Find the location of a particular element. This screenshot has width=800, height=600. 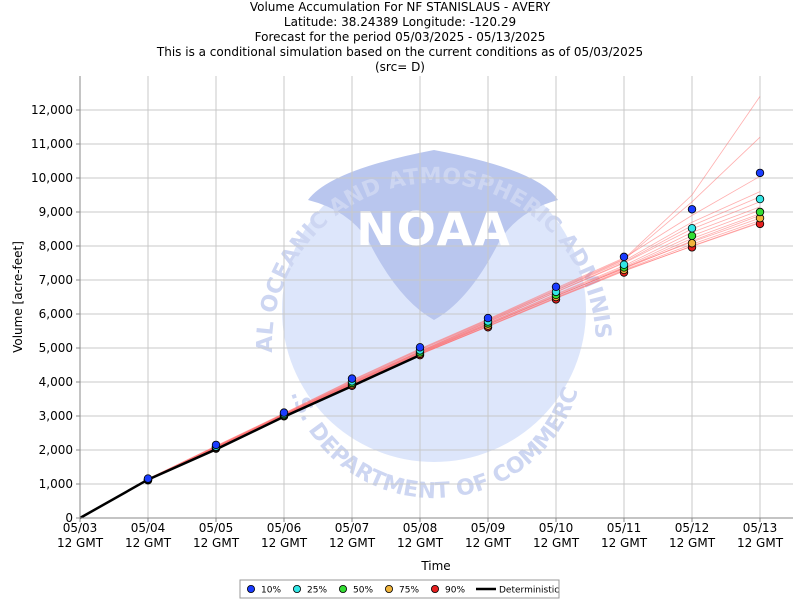

y-tick-label: 1,000 is located at coordinates (56, 484).